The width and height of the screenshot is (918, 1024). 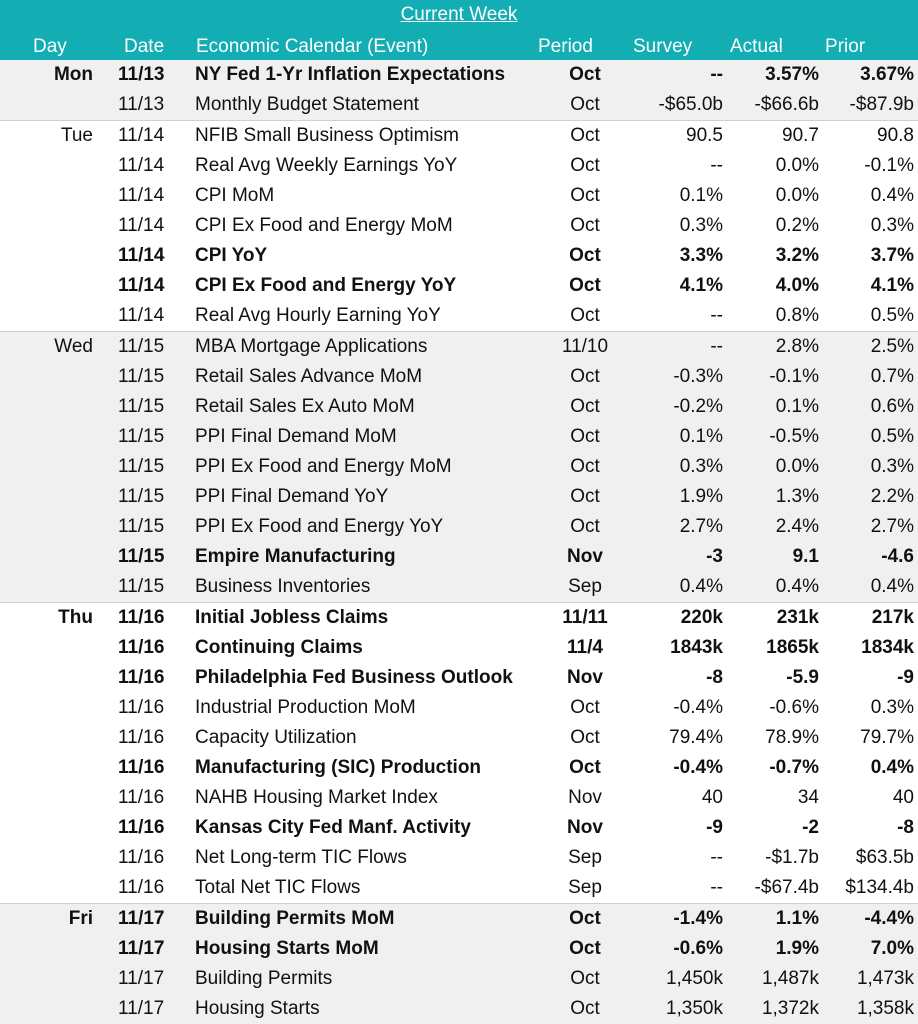 I want to click on actual-cell: -0.1%, so click(x=775, y=377).